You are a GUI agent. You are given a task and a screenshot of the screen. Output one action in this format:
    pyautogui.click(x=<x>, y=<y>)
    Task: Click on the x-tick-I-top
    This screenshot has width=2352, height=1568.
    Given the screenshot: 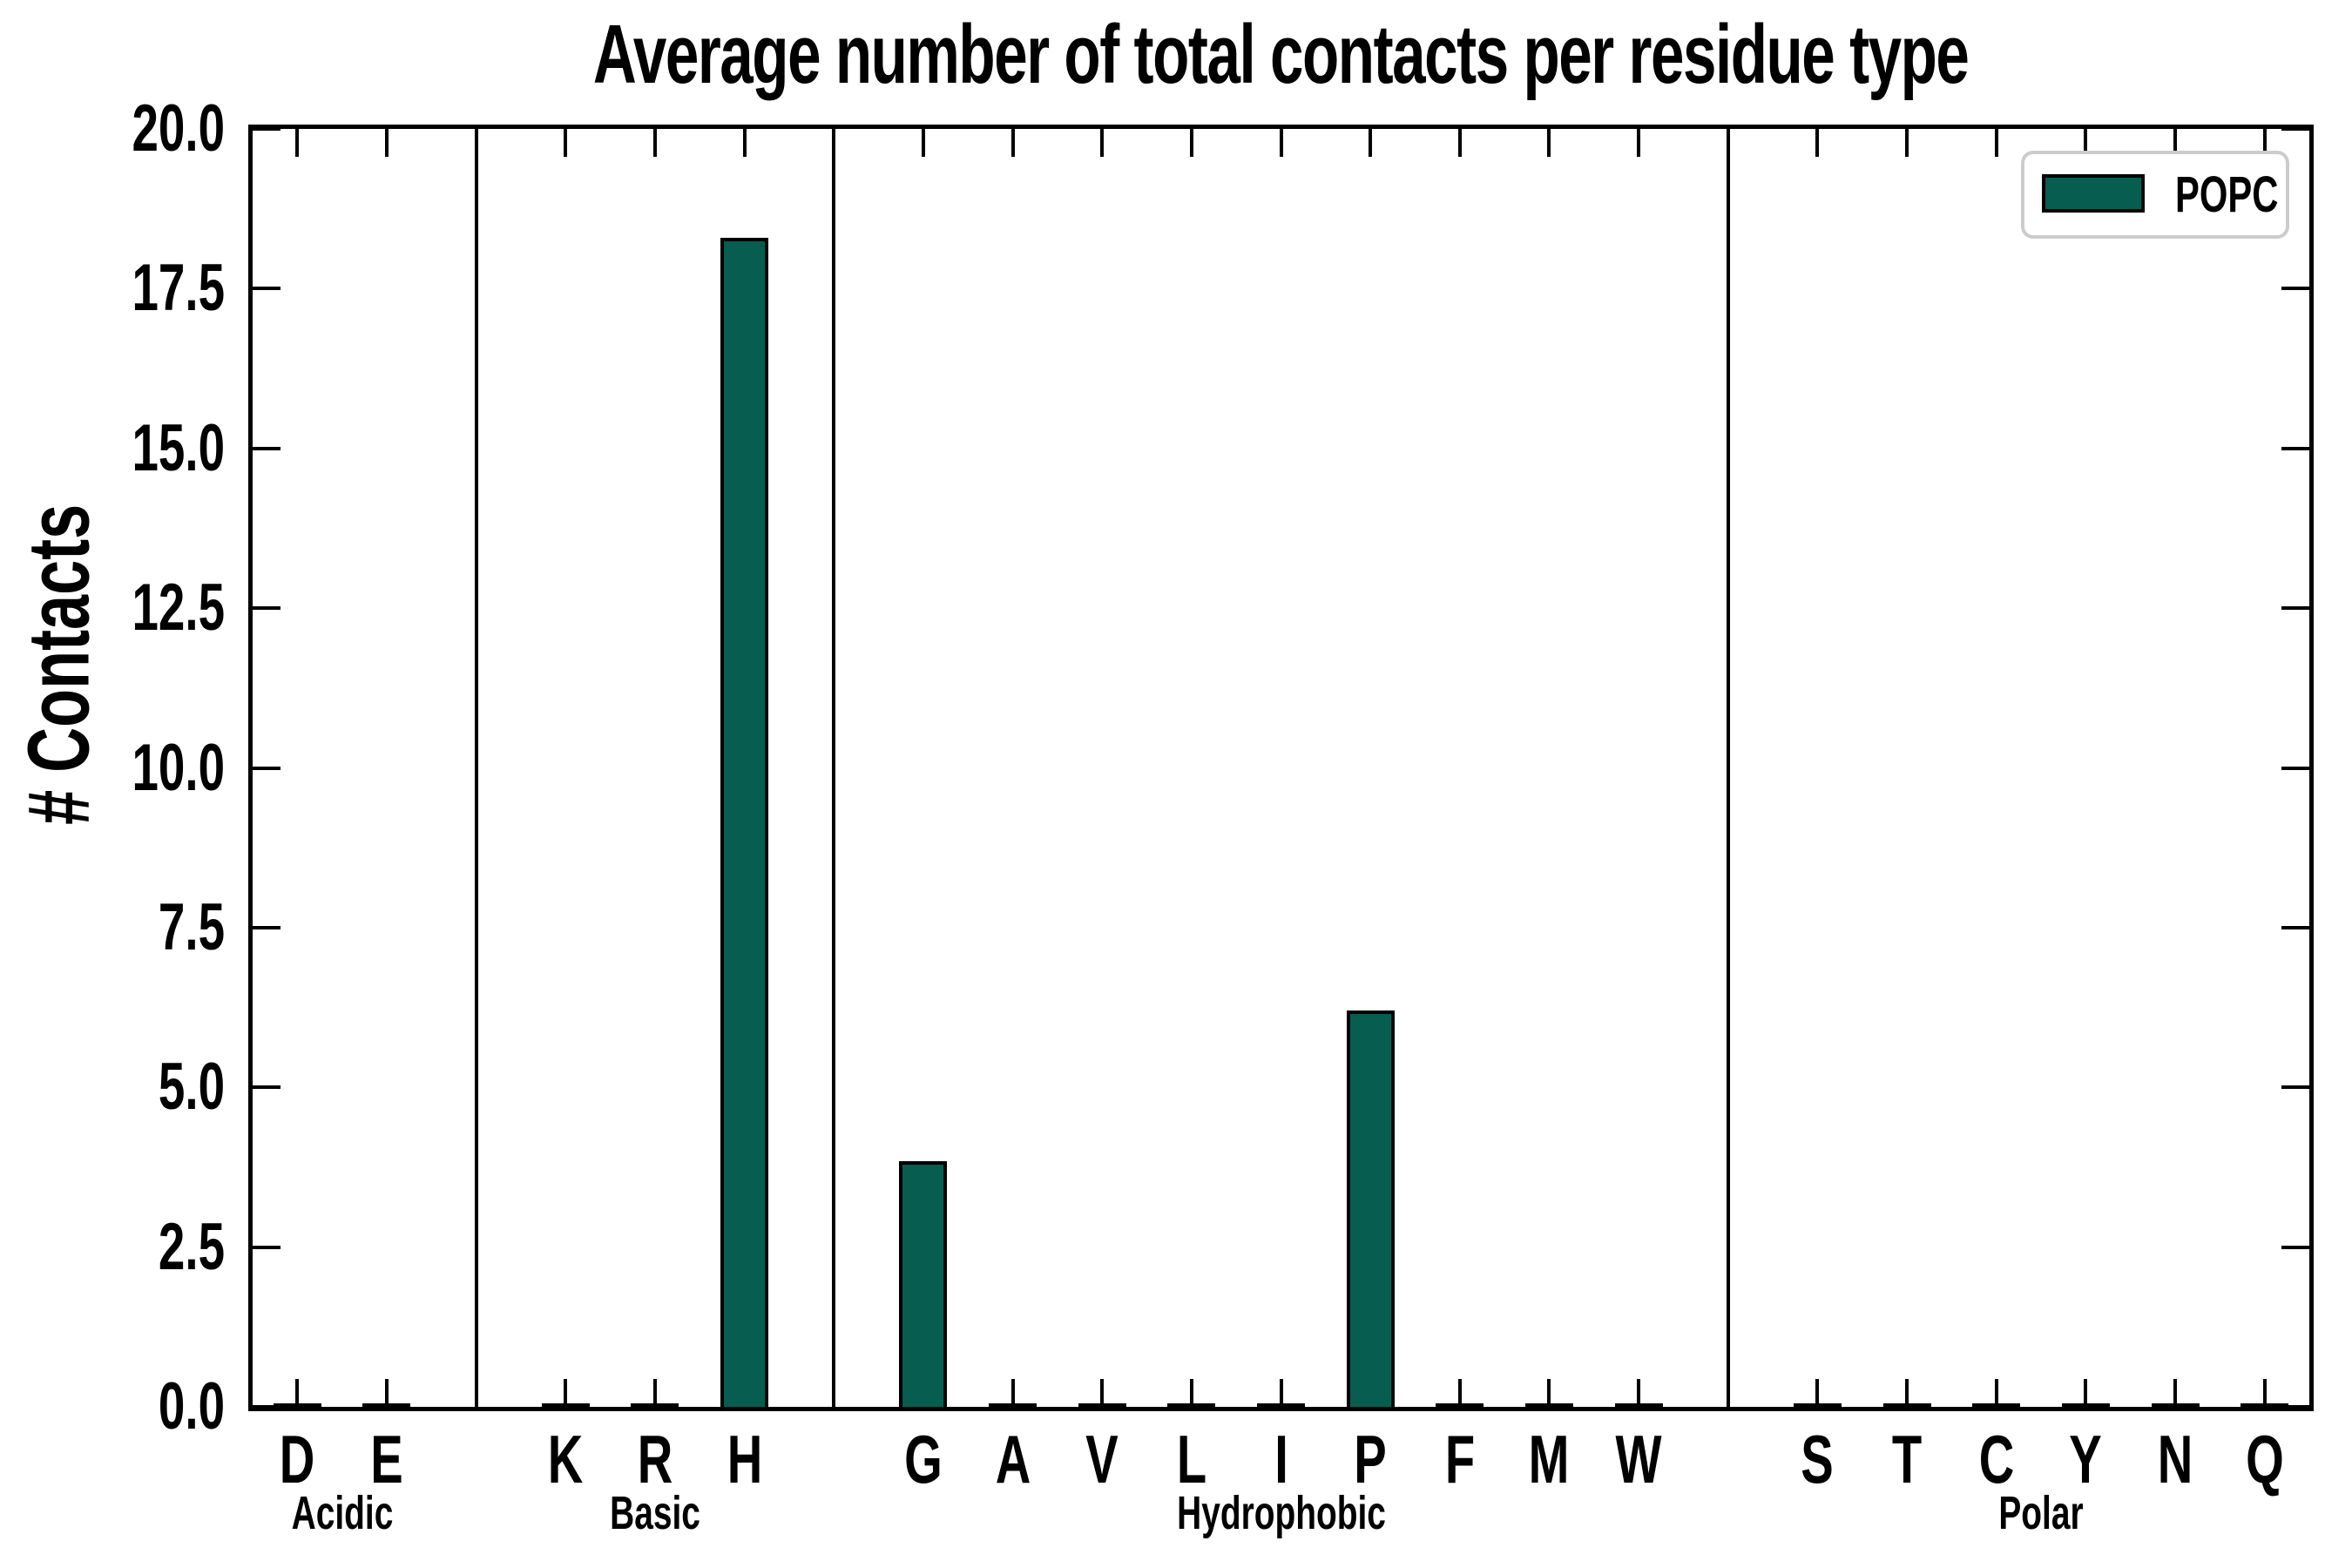 What is the action you would take?
    pyautogui.click(x=1281, y=143)
    